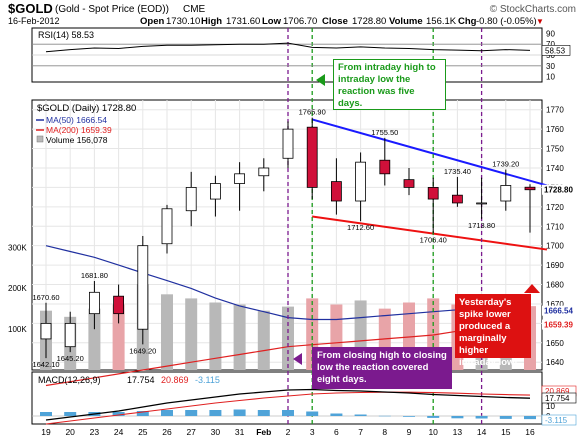 The width and height of the screenshot is (580, 444). What do you see at coordinates (557, 398) in the screenshot?
I see `macd-value-tag: 17.754` at bounding box center [557, 398].